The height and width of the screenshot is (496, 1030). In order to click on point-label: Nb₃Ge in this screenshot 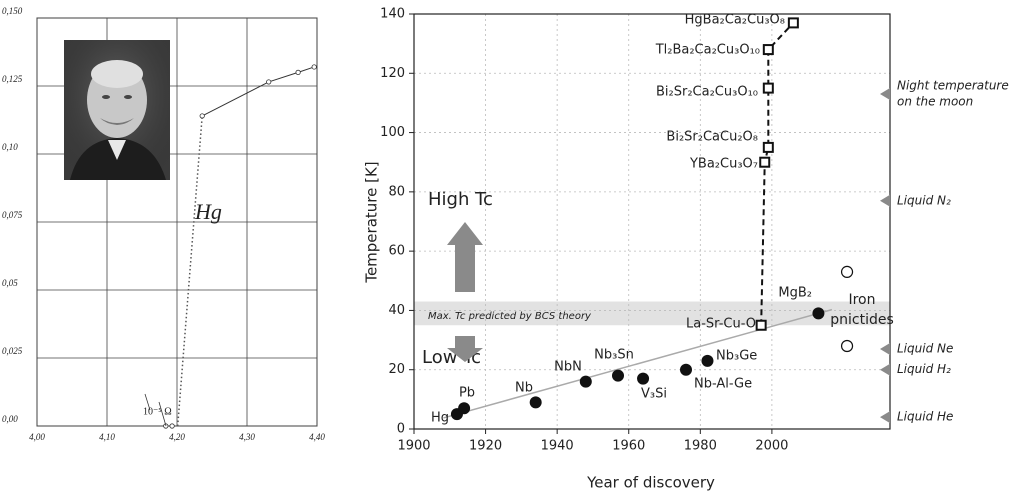, I will do `click(736, 356)`.